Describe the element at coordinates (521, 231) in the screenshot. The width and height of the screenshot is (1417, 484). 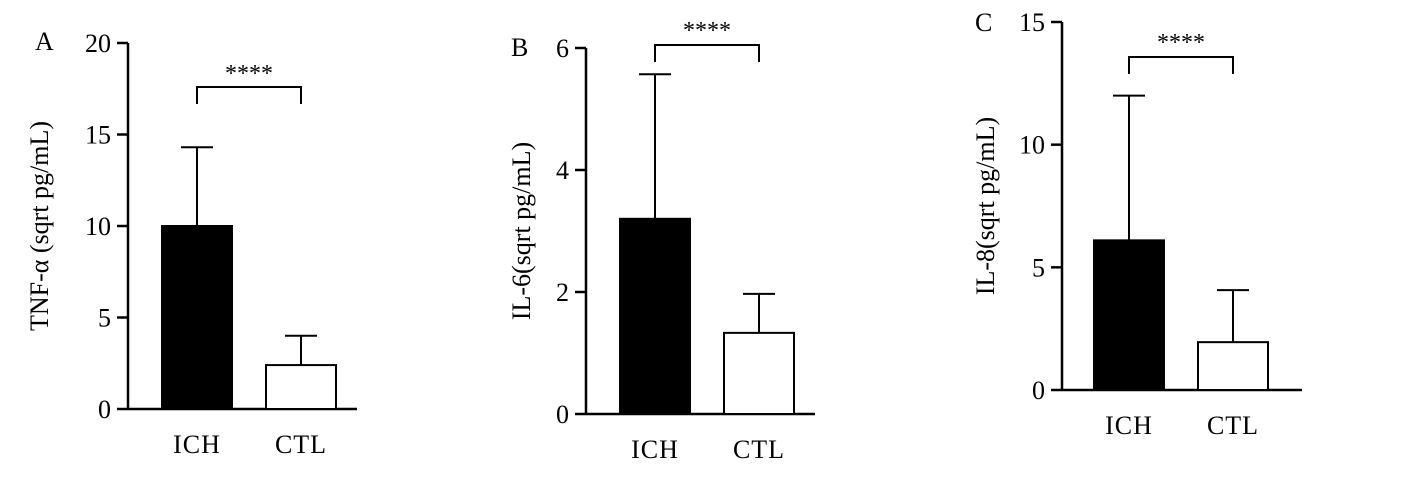
I see `y-axis-label: IL-6(sqrt pg/mL)` at that location.